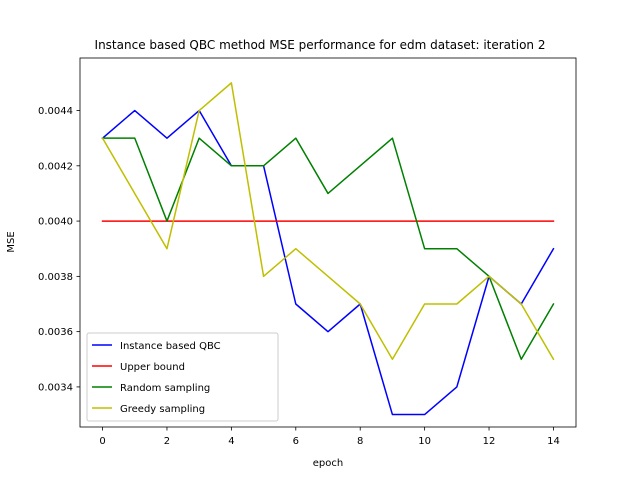 This screenshot has width=640, height=480. What do you see at coordinates (553, 441) in the screenshot?
I see `x-tick-label: 14` at bounding box center [553, 441].